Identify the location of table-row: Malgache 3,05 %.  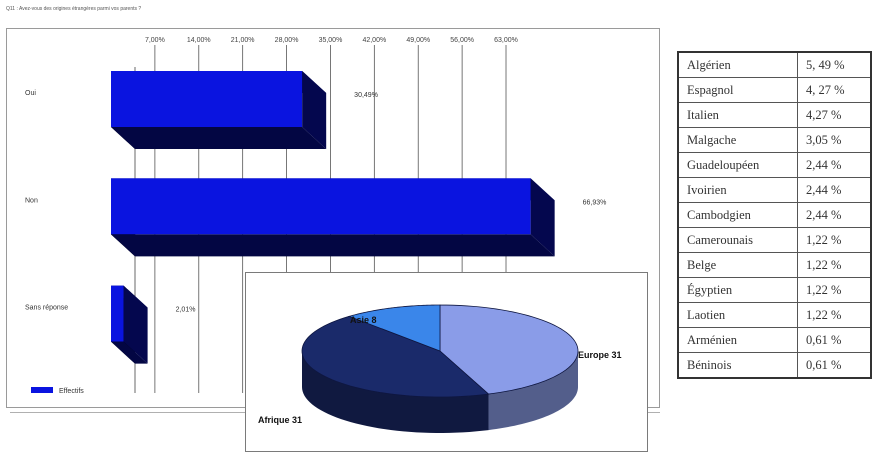
(774, 140).